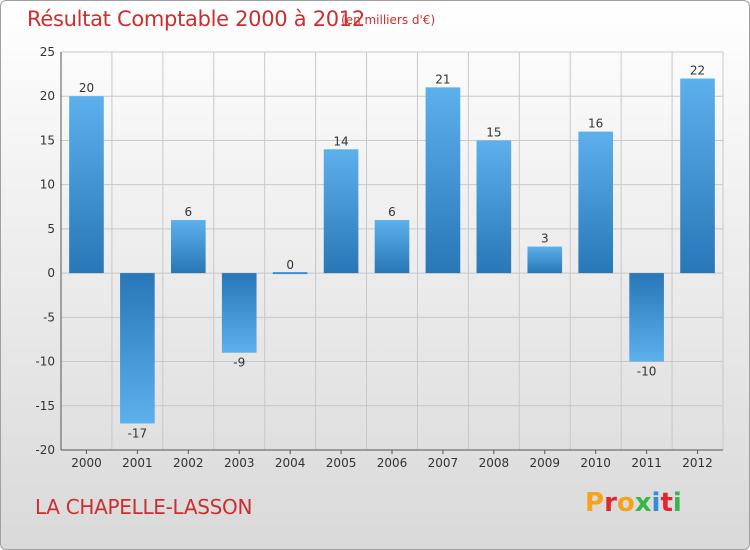 This screenshot has width=750, height=550. Describe the element at coordinates (239, 363) in the screenshot. I see `data-label: -9` at that location.